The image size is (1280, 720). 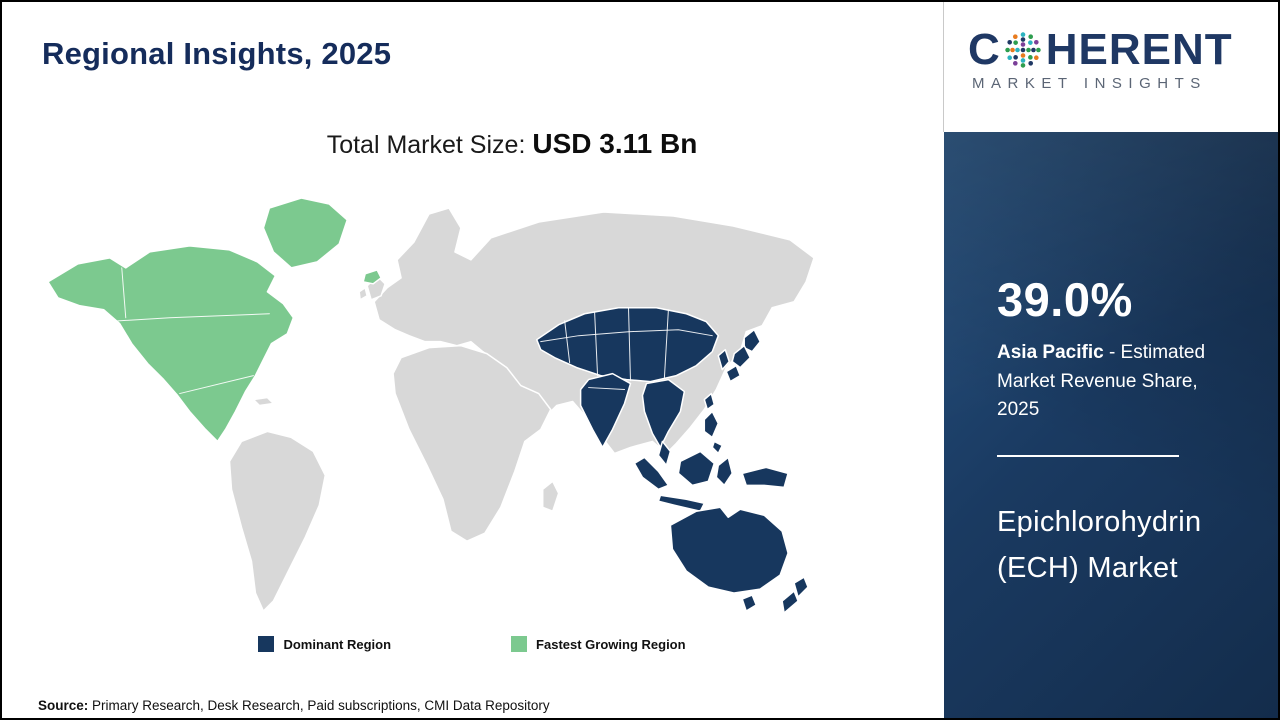 I want to click on brand-wordmark: C HERENT, so click(x=1118, y=50).